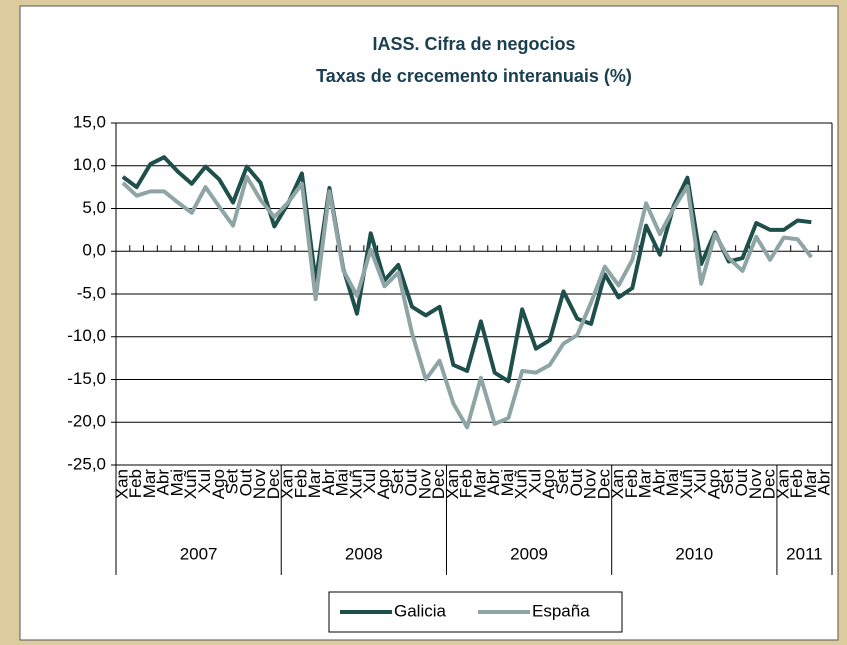 Image resolution: width=847 pixels, height=645 pixels. What do you see at coordinates (529, 553) in the screenshot?
I see `group-label: 2009` at bounding box center [529, 553].